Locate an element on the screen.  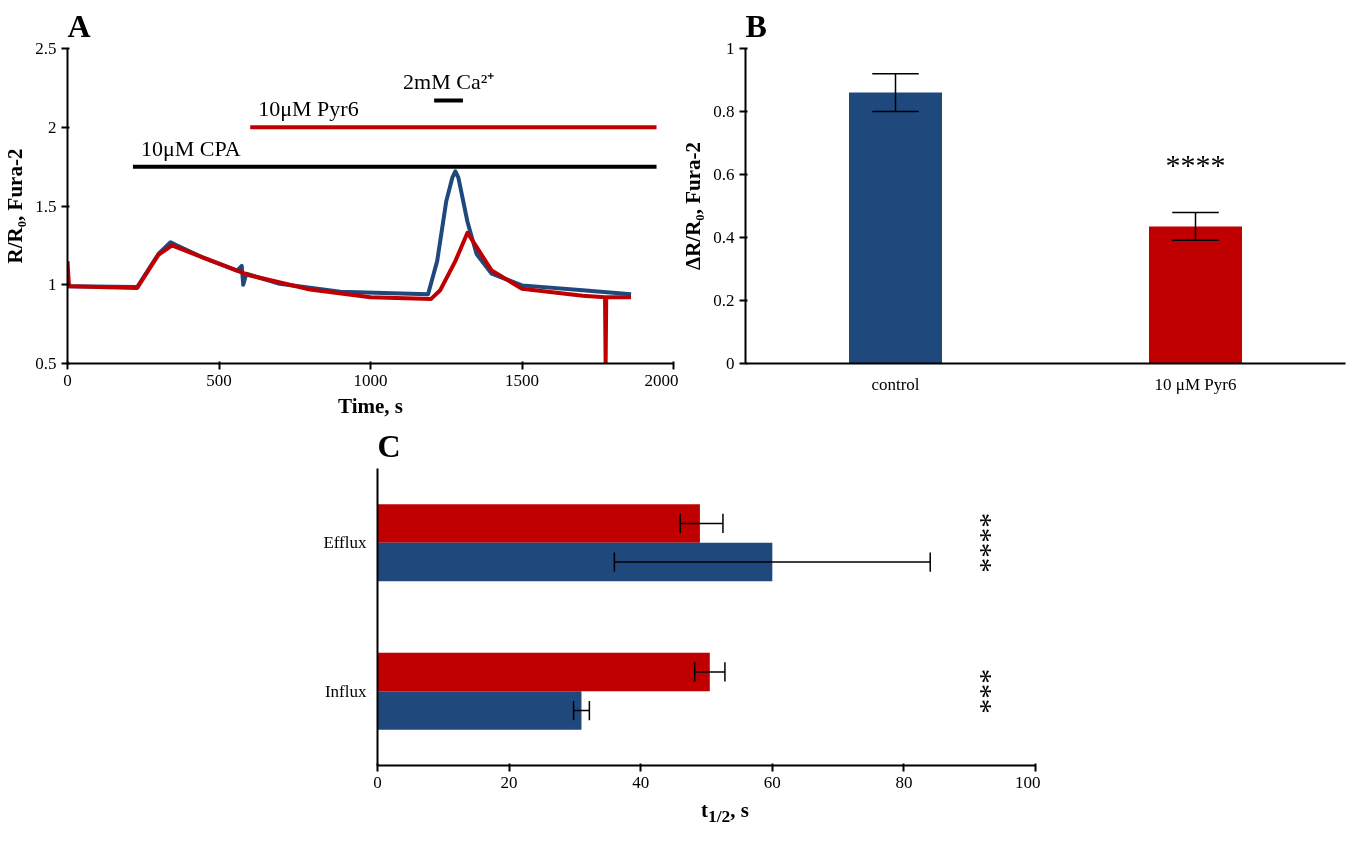
y-tick-label: 0.8 is located at coordinates (724, 111).